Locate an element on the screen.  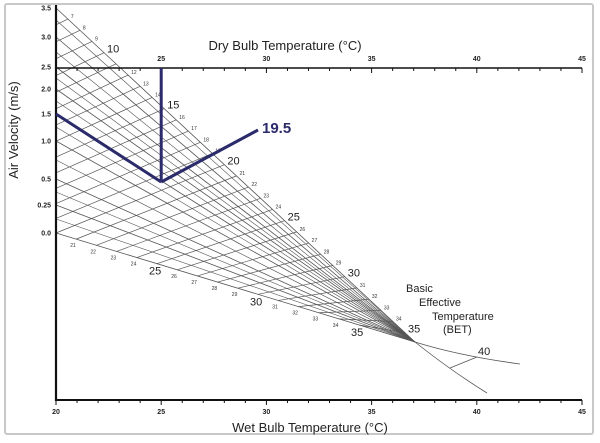
bet-upper-label: 26 is located at coordinates (303, 230).